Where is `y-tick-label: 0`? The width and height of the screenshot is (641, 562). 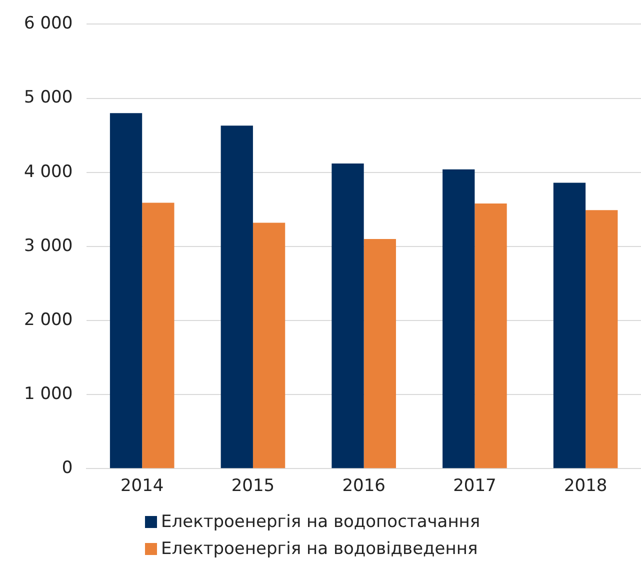 y-tick-label: 0 is located at coordinates (67, 468).